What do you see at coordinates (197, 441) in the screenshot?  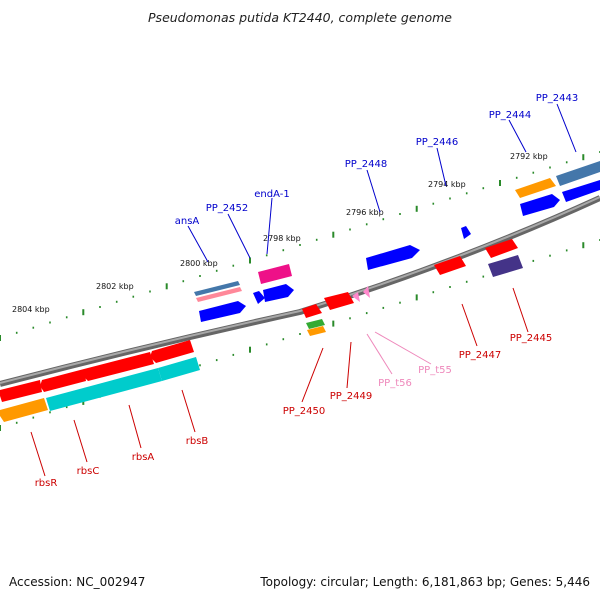 I see `label-rbsB: rbsB` at bounding box center [197, 441].